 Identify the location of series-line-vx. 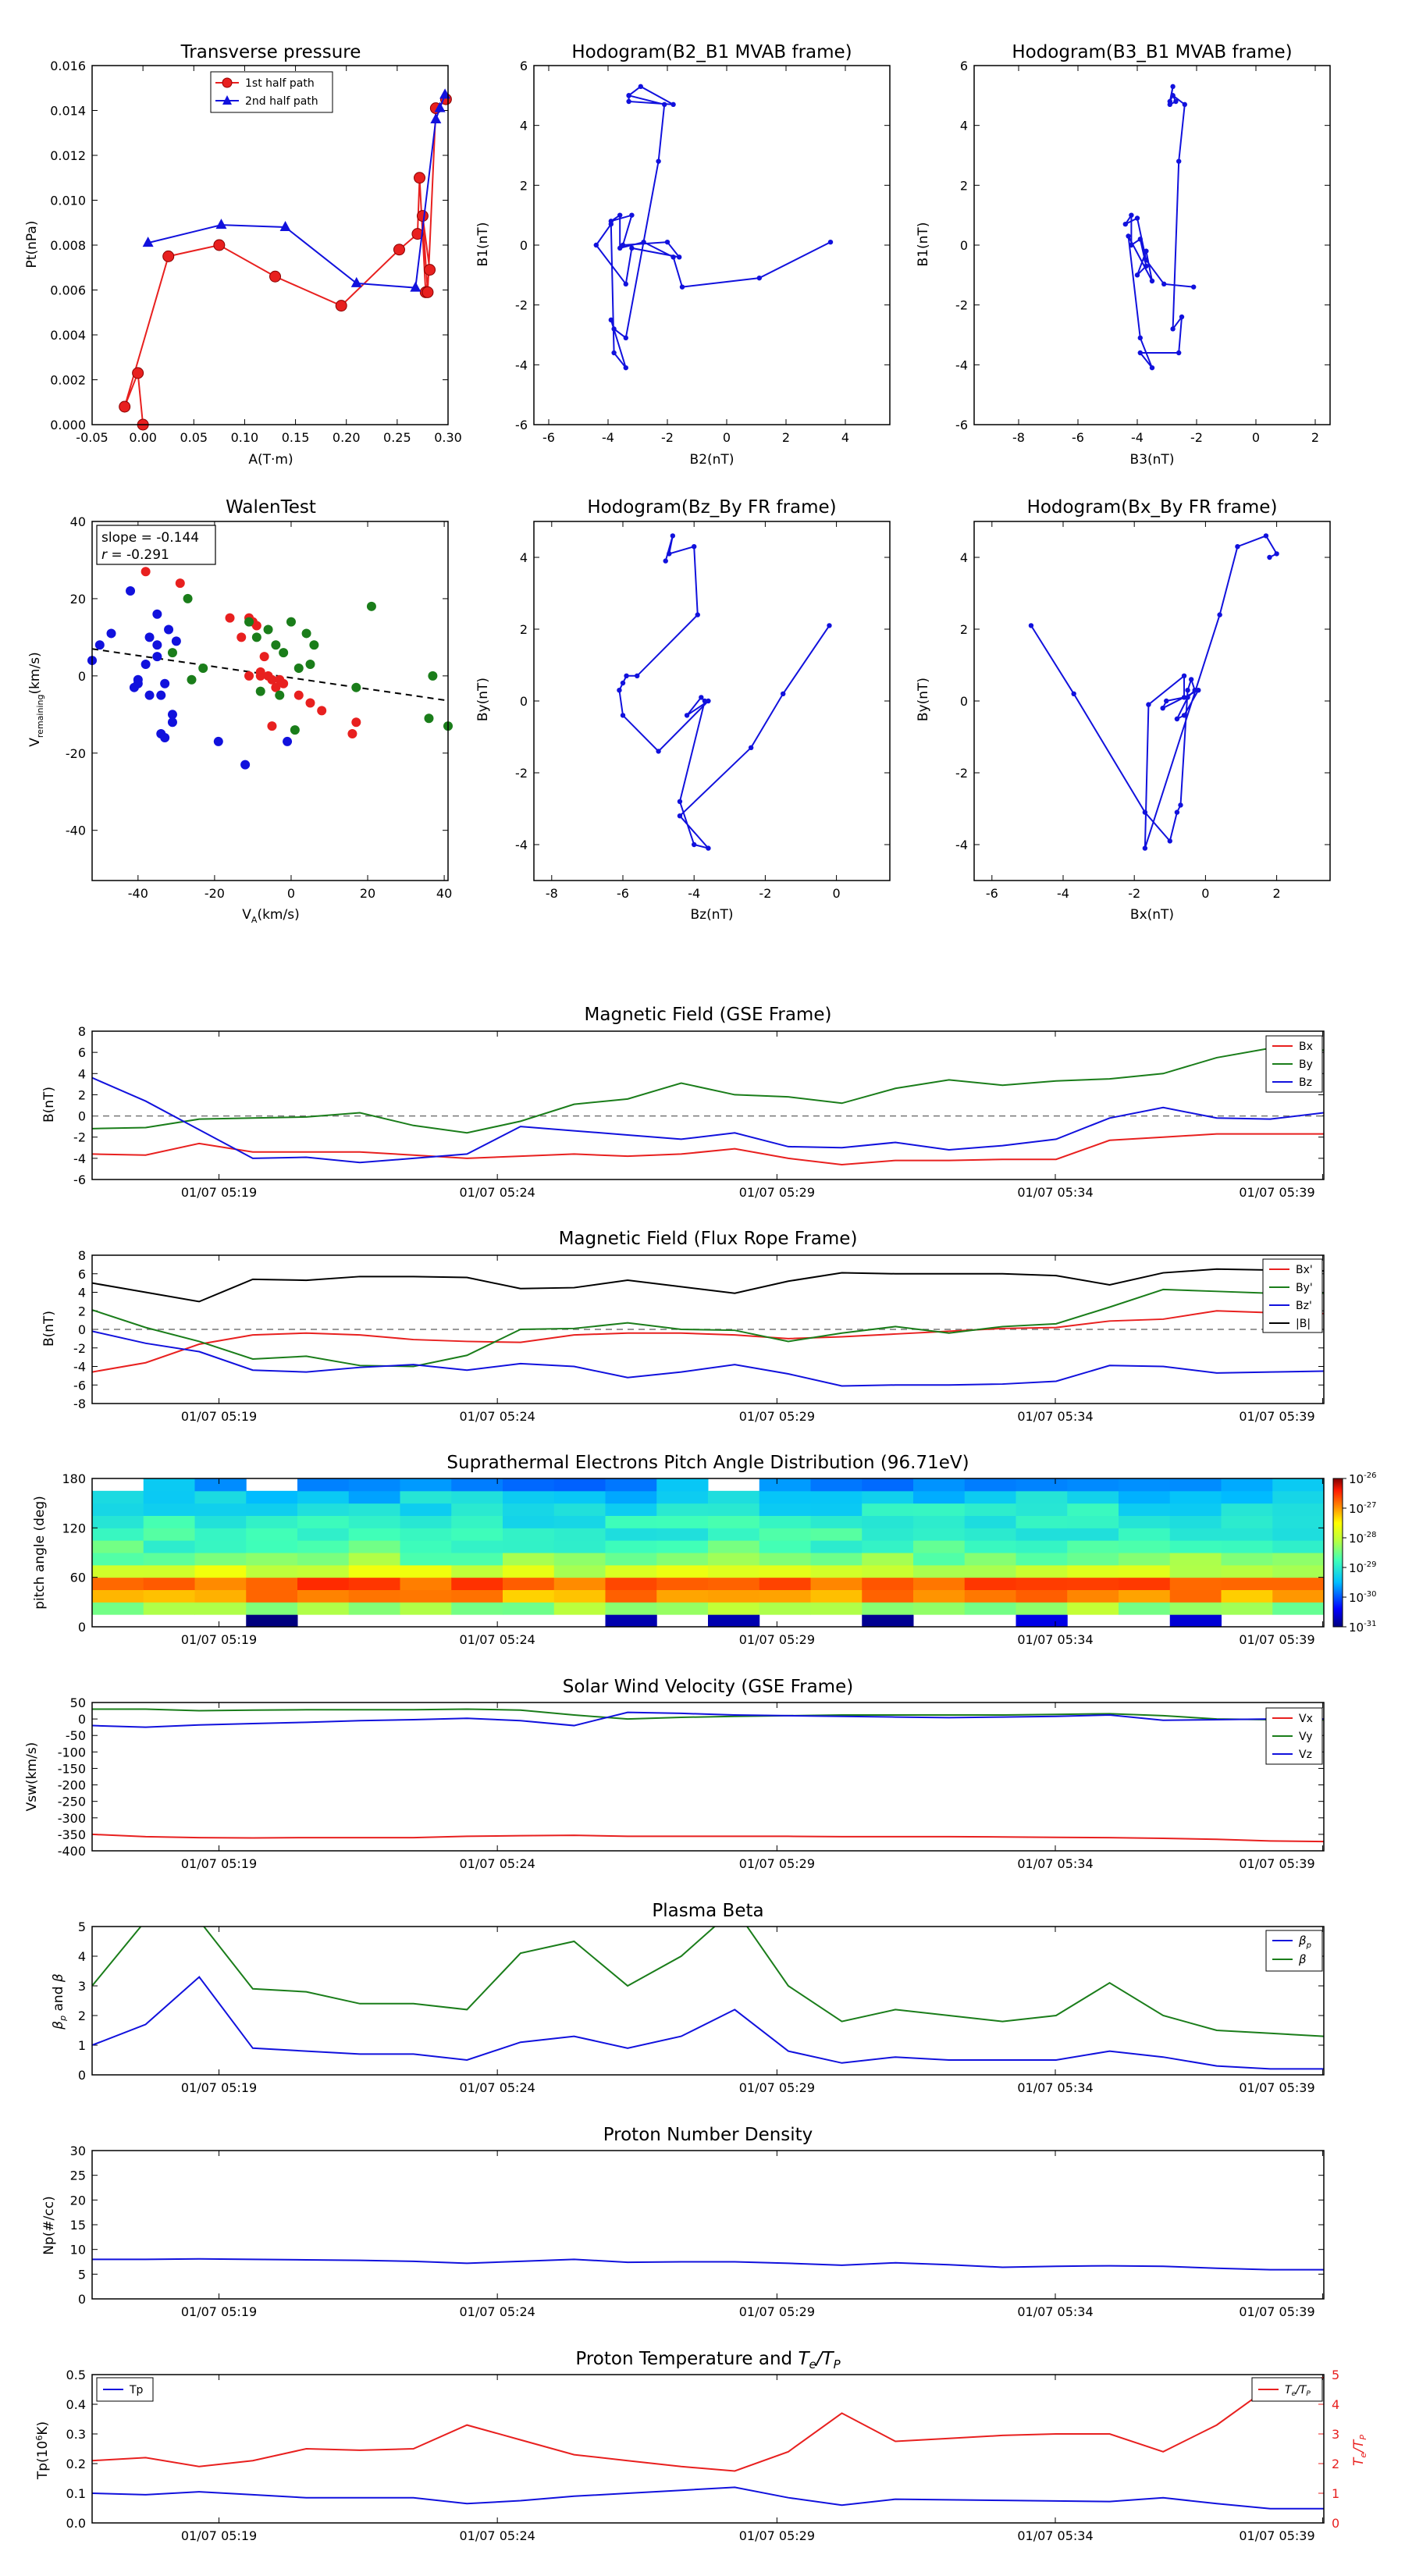
(708, 1838).